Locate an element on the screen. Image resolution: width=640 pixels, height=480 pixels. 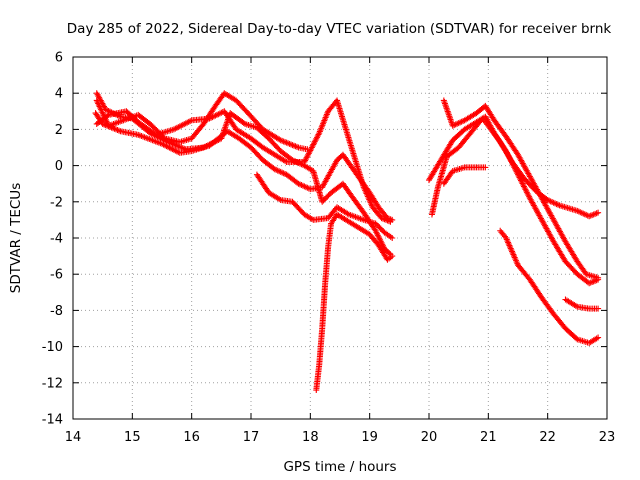
x-tick-label: 17 is located at coordinates (251, 437).